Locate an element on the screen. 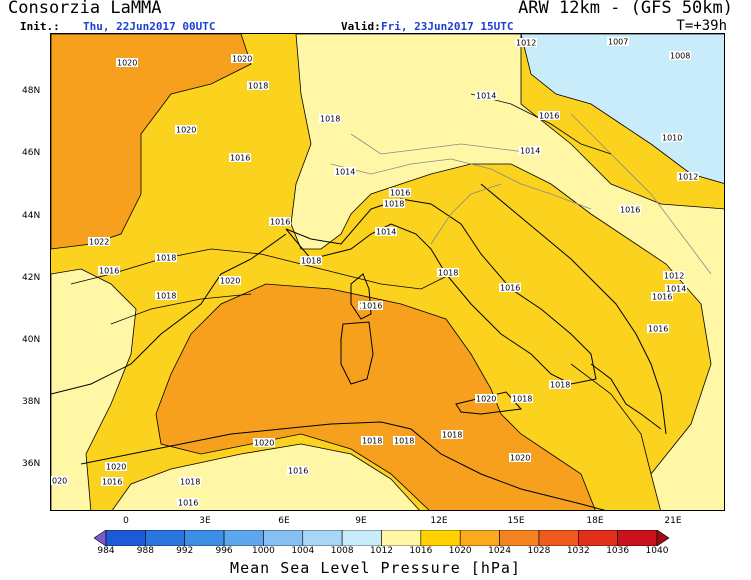  colorbar-max-arrow is located at coordinates (662, 538).